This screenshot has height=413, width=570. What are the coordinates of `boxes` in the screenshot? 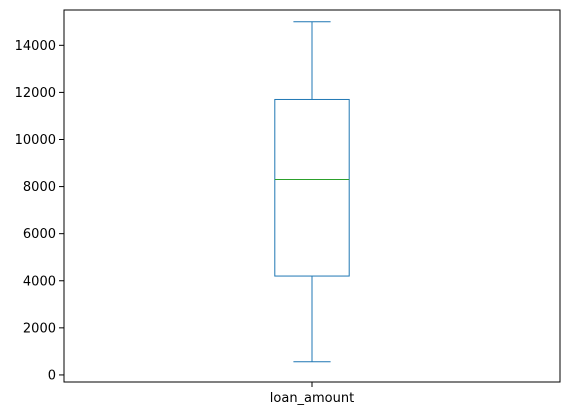 It's located at (312, 192).